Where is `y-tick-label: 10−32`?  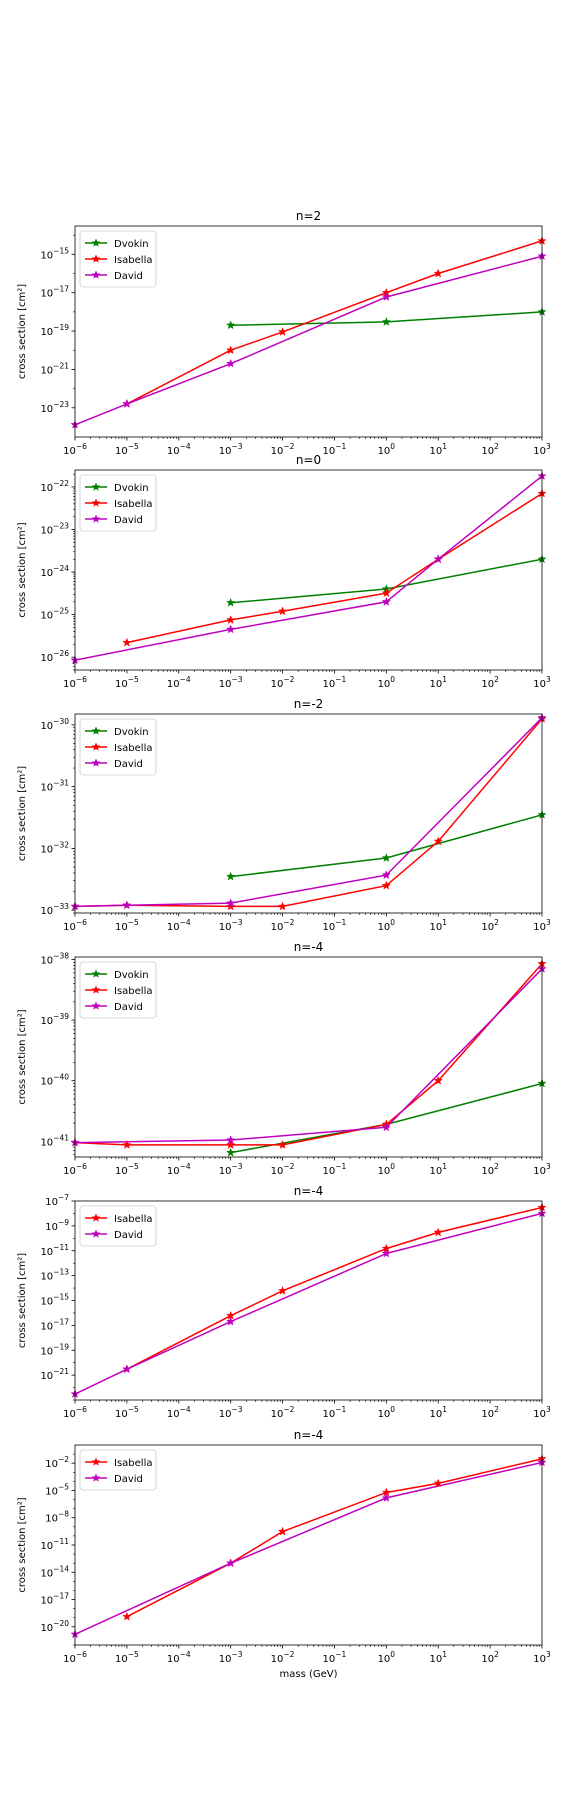
y-tick-label: 10−32 is located at coordinates (54, 847).